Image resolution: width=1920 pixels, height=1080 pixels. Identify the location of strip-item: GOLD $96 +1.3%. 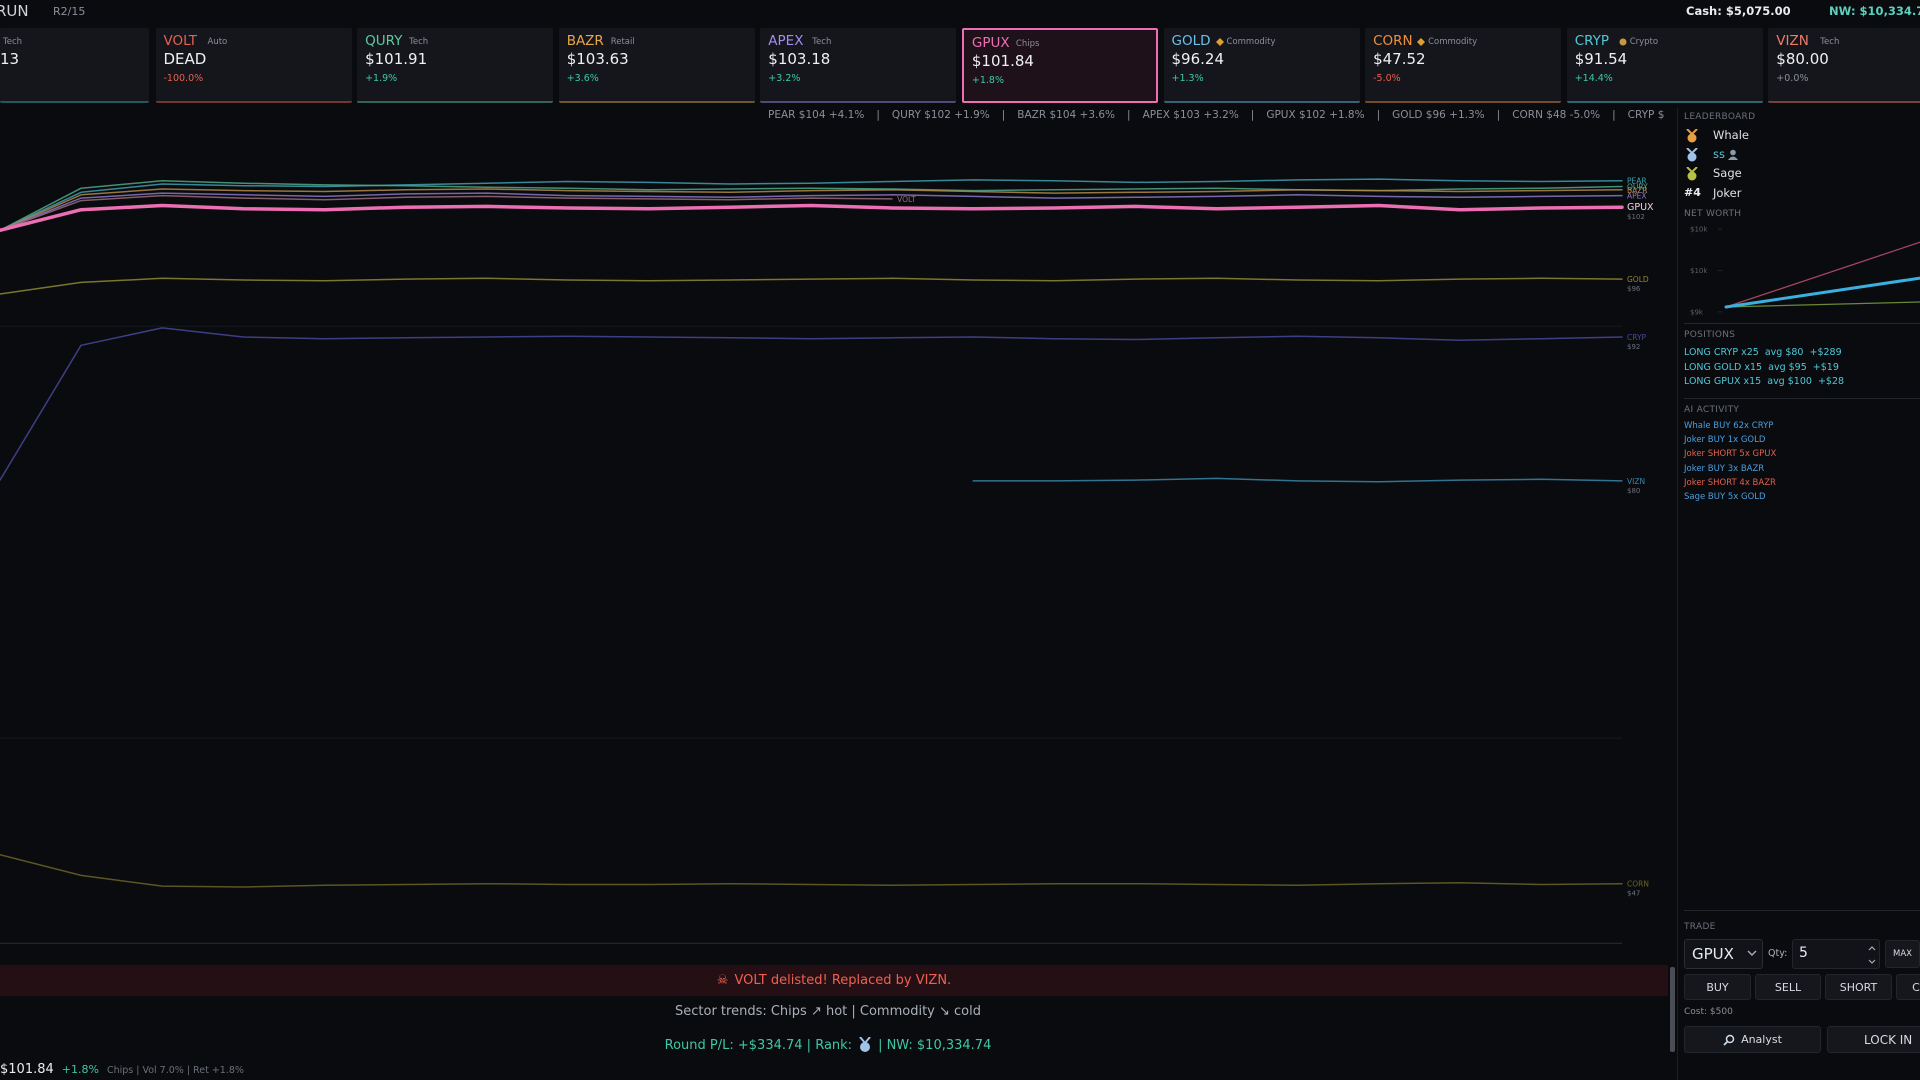
(1438, 115).